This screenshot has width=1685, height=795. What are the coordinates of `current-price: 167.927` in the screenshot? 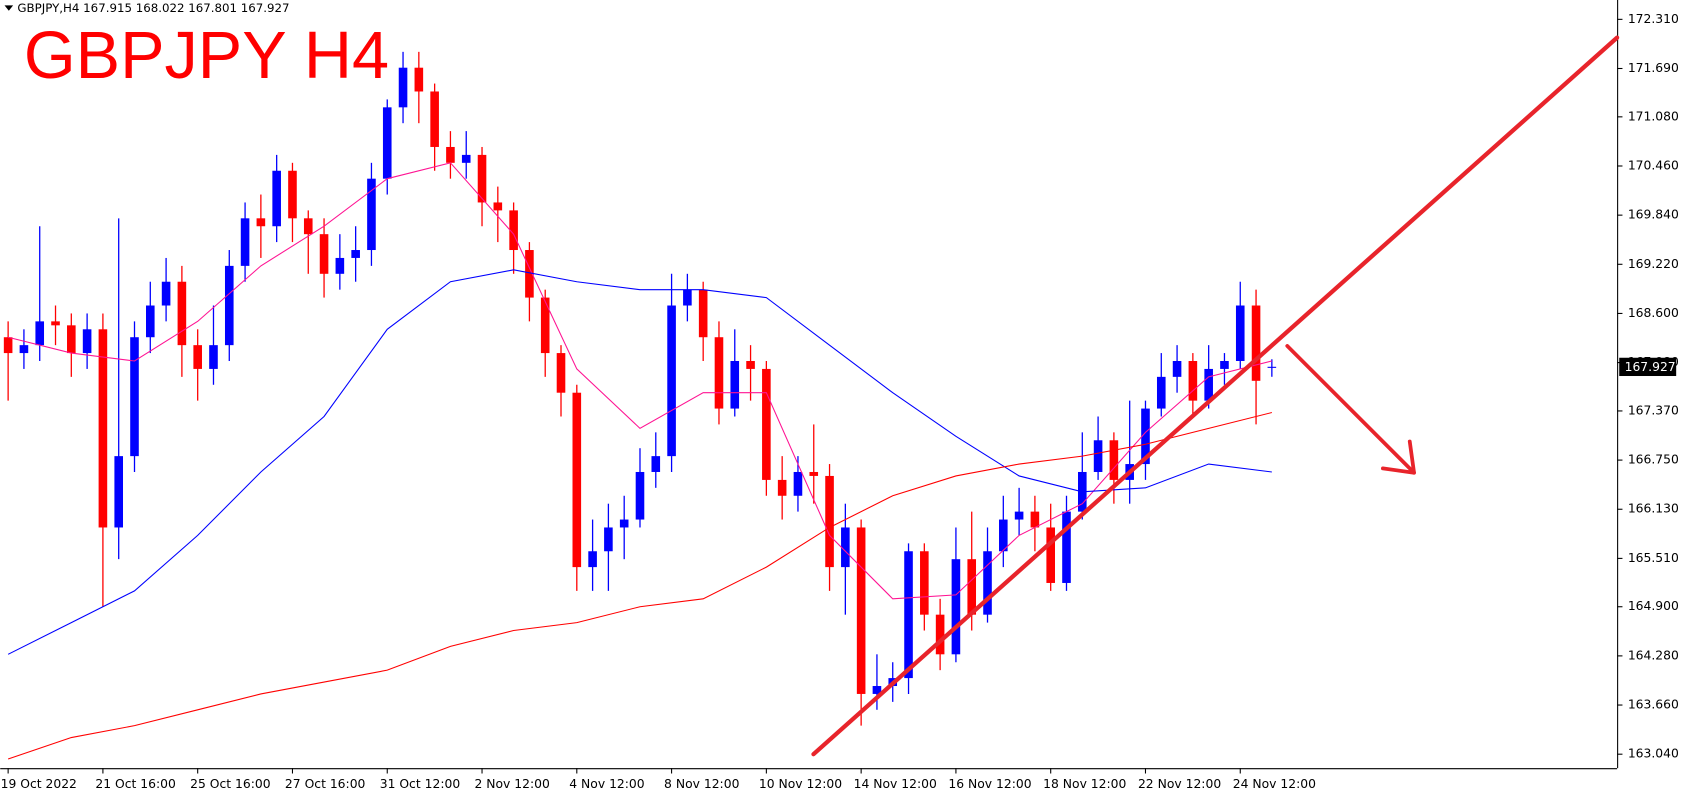 It's located at (1650, 367).